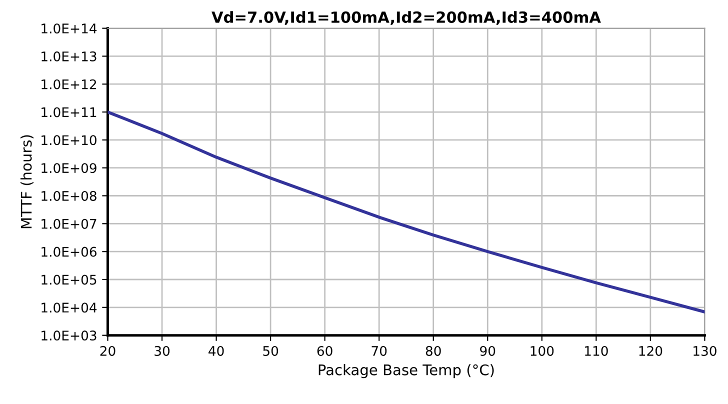 This screenshot has height=404, width=728. What do you see at coordinates (488, 351) in the screenshot?
I see `x-tick-label: 90` at bounding box center [488, 351].